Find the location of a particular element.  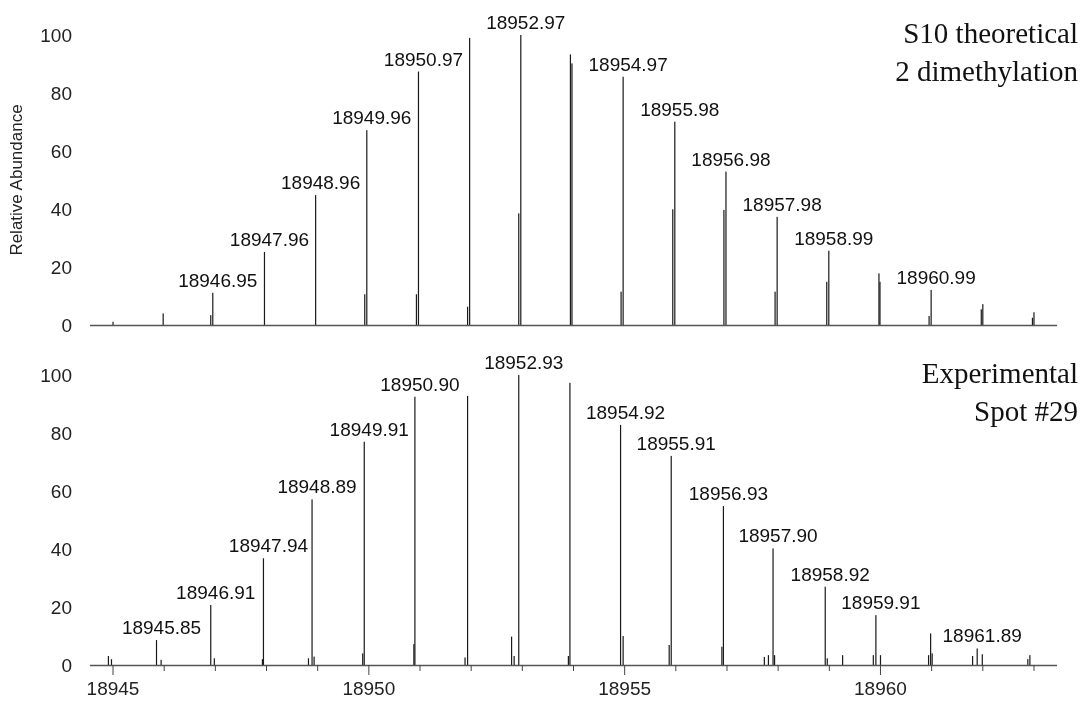

annotation: 18955.91 is located at coordinates (676, 443).